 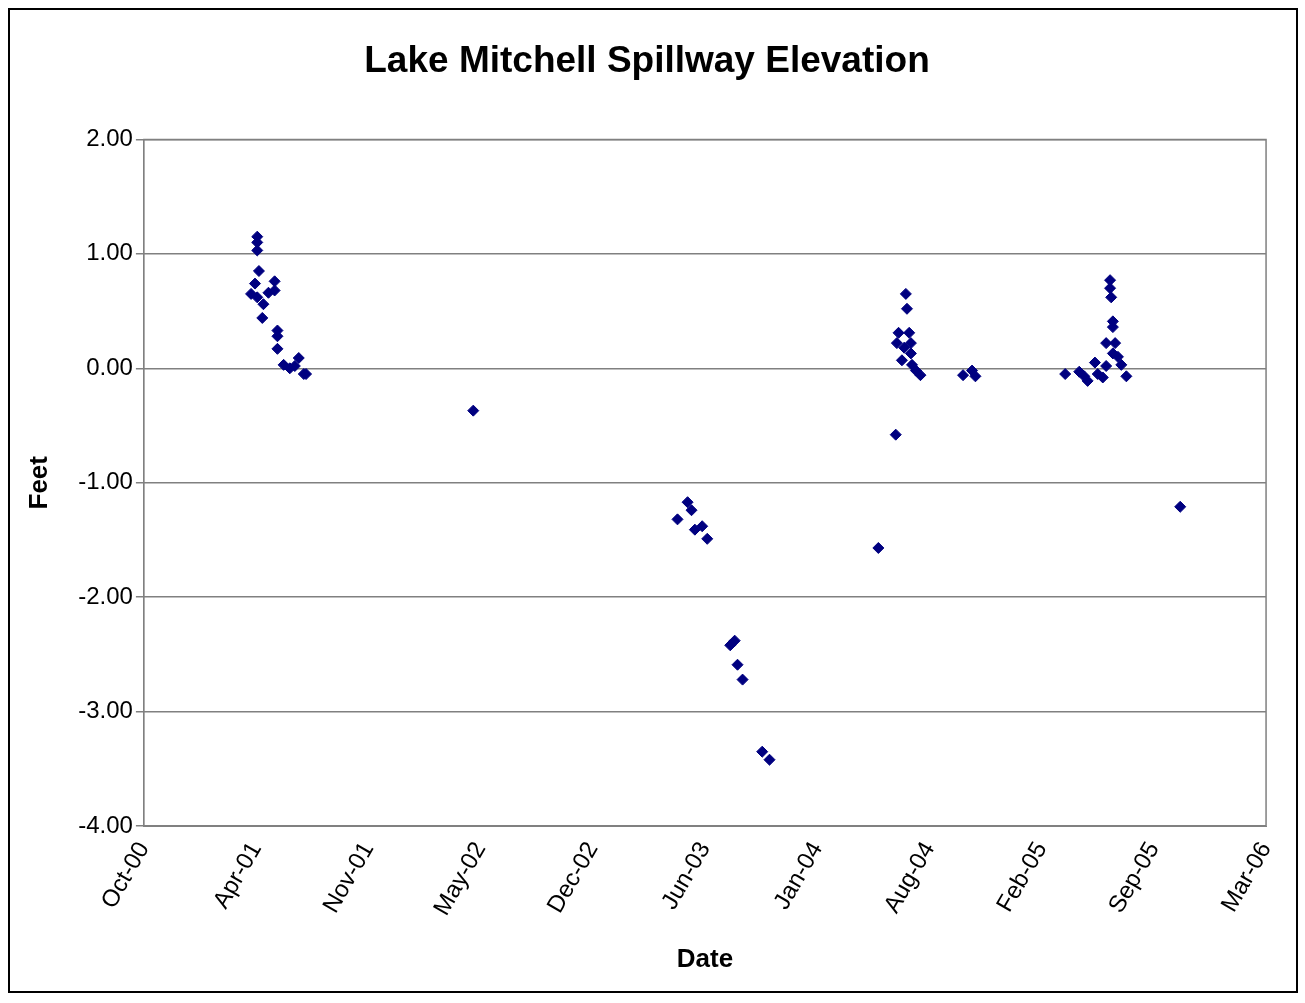 I want to click on y-tick-label: -1.00, so click(x=105, y=481).